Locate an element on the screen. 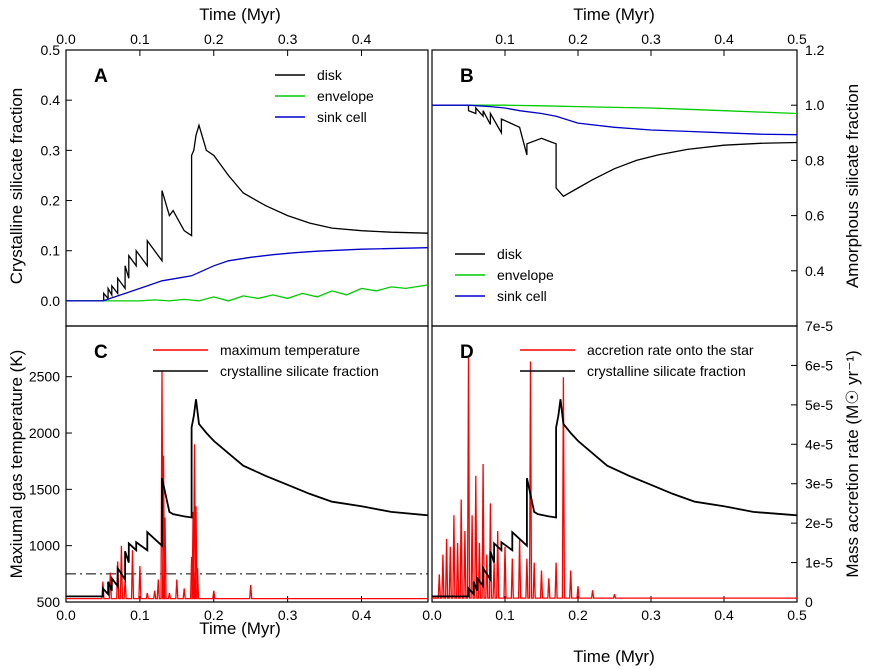 The width and height of the screenshot is (872, 669). x-tick-label-C: 0.1 is located at coordinates (140, 615).